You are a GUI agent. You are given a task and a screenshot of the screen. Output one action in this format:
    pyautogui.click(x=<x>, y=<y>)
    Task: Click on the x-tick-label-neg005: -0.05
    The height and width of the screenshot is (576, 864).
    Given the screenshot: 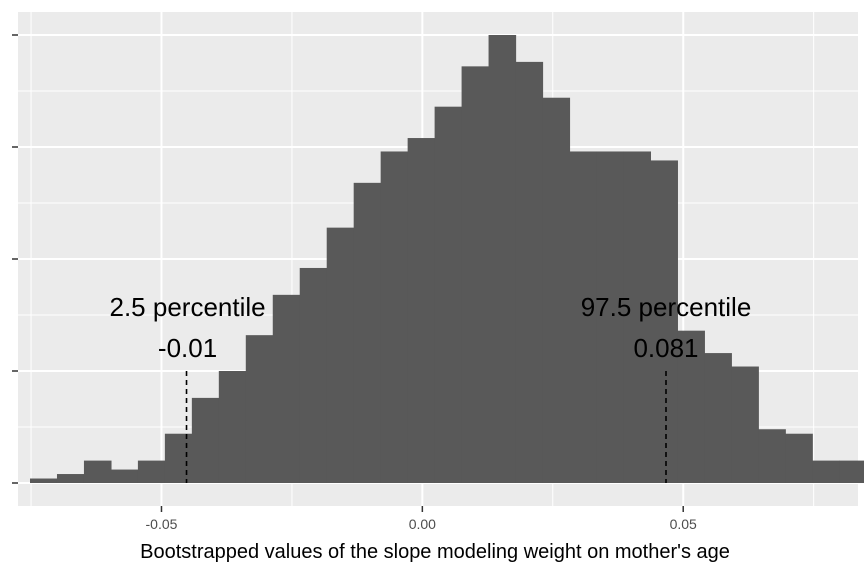 What is the action you would take?
    pyautogui.click(x=162, y=524)
    